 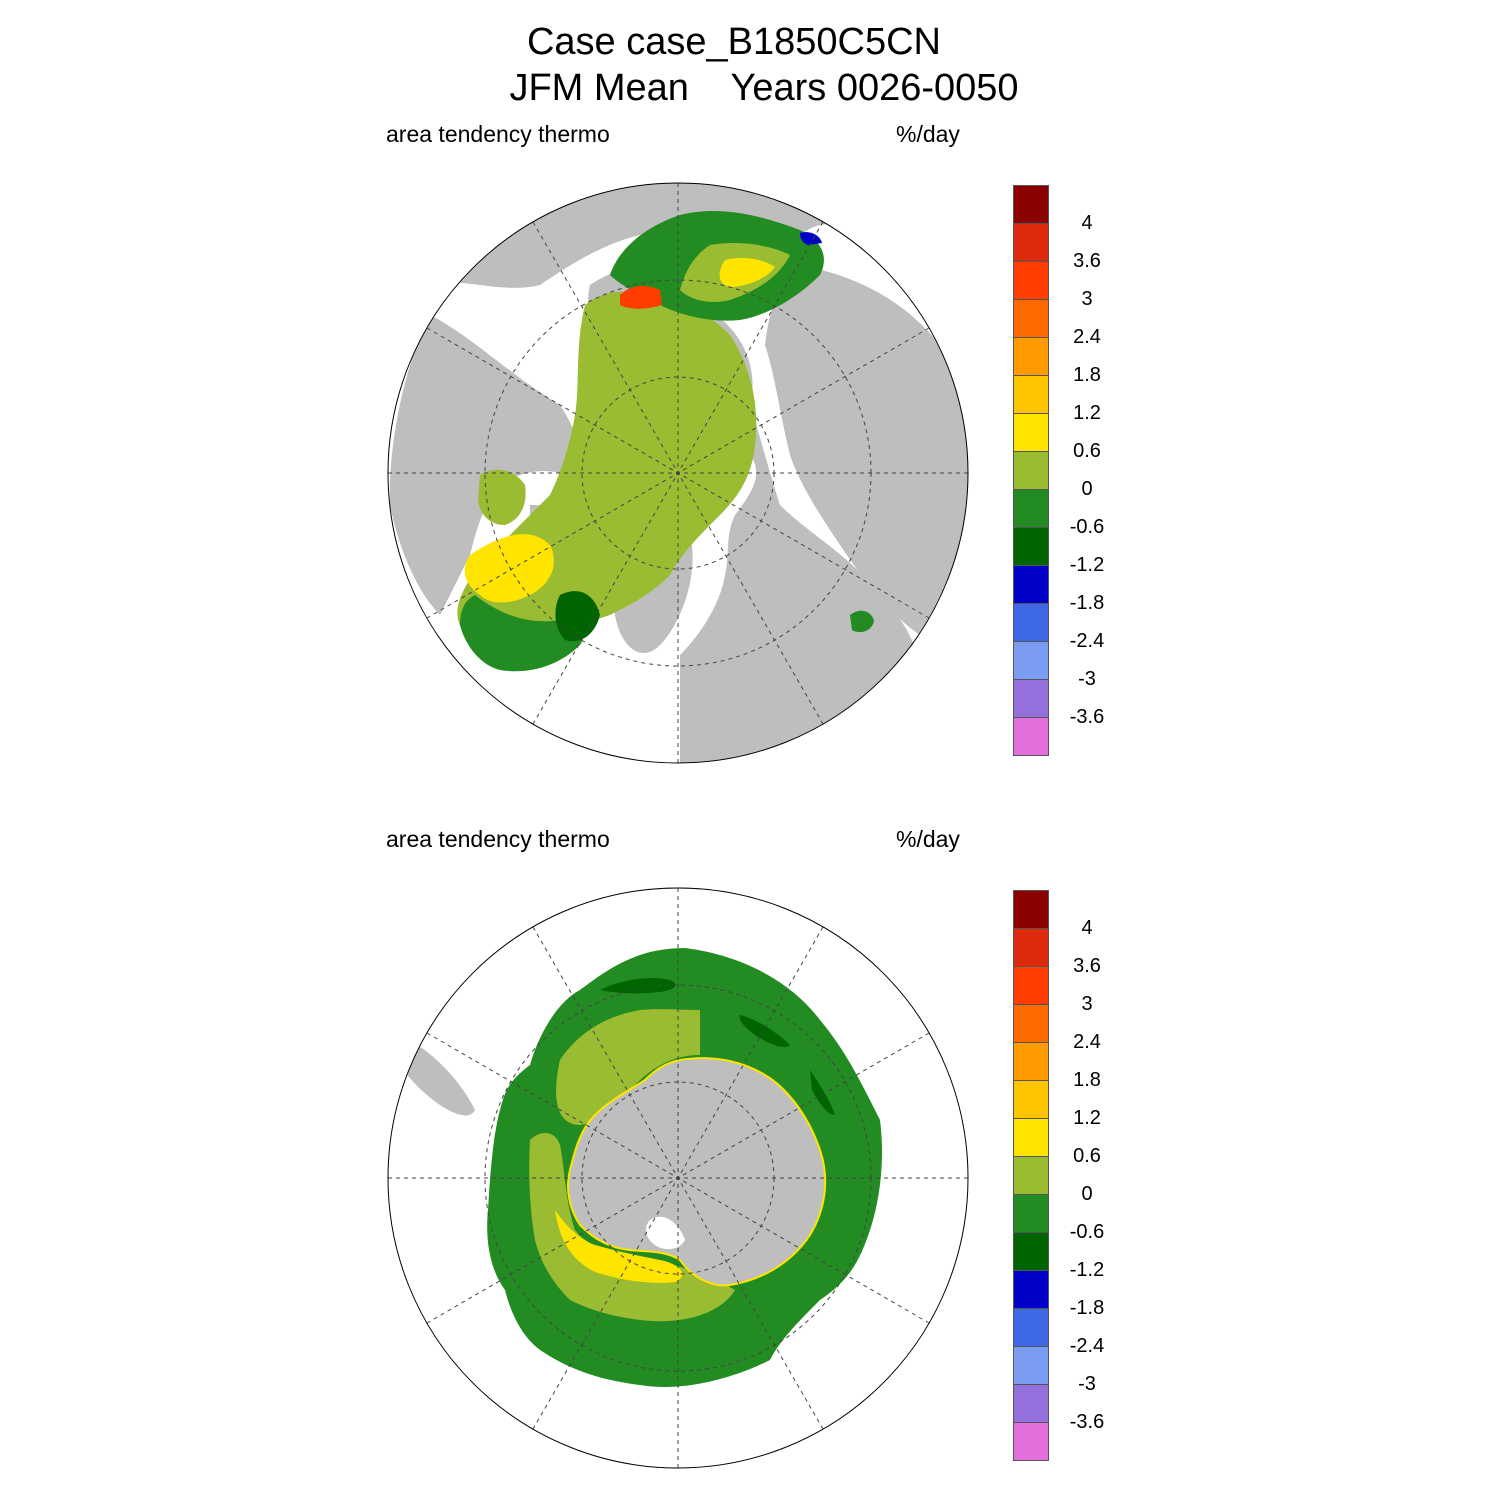 What do you see at coordinates (1087, 1270) in the screenshot?
I see `south-colorbar-tick-label: -1.2` at bounding box center [1087, 1270].